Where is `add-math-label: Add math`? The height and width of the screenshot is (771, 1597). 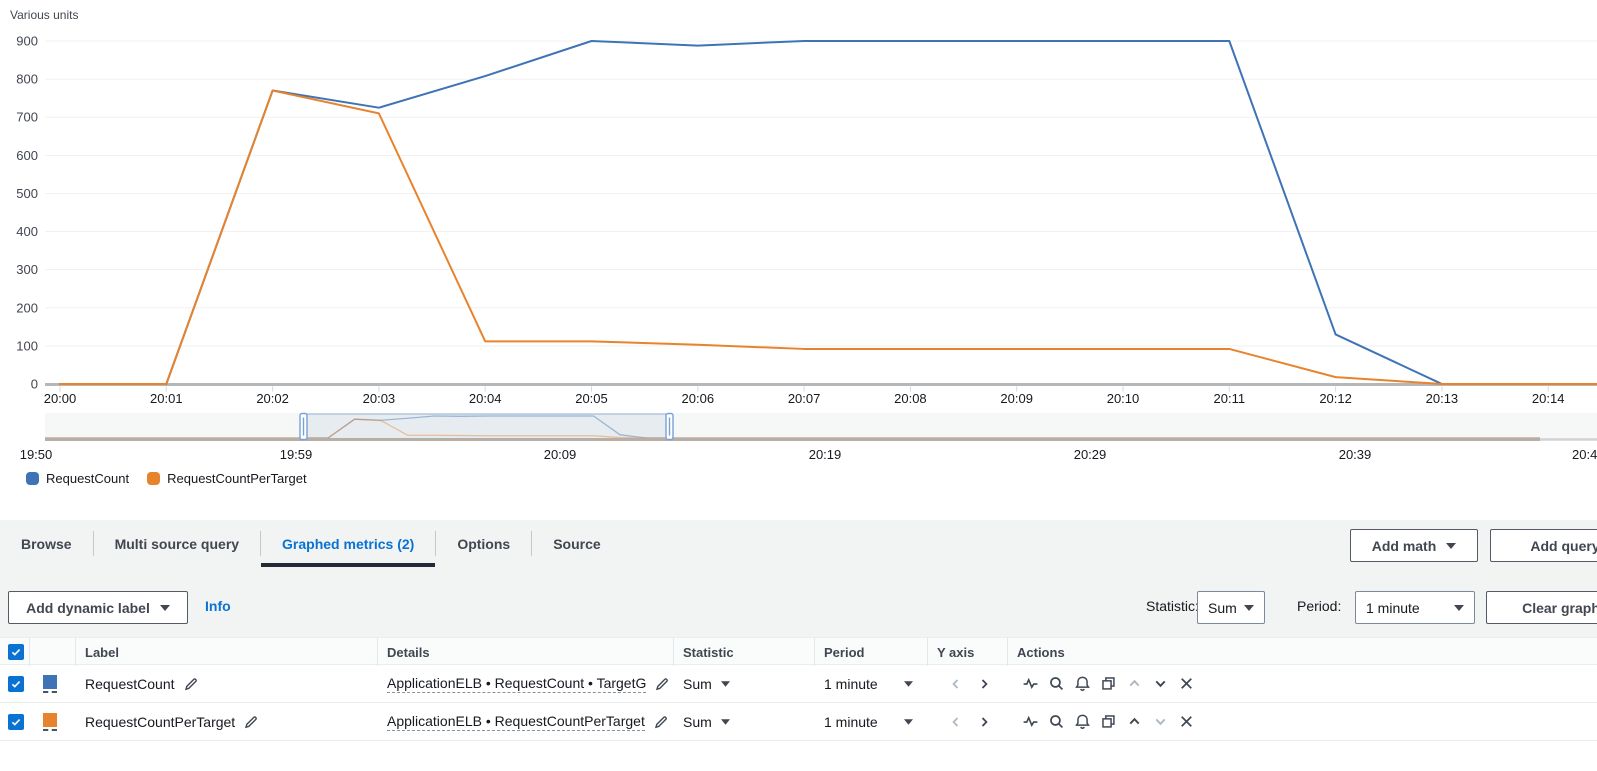
add-math-label: Add math is located at coordinates (1404, 545).